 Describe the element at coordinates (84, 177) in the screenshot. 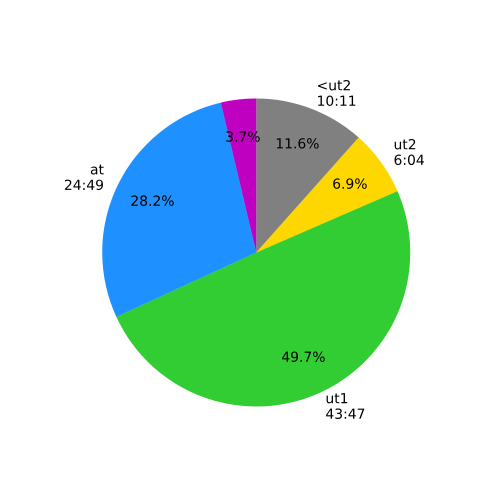

I see `slice-label: at 24:49` at that location.